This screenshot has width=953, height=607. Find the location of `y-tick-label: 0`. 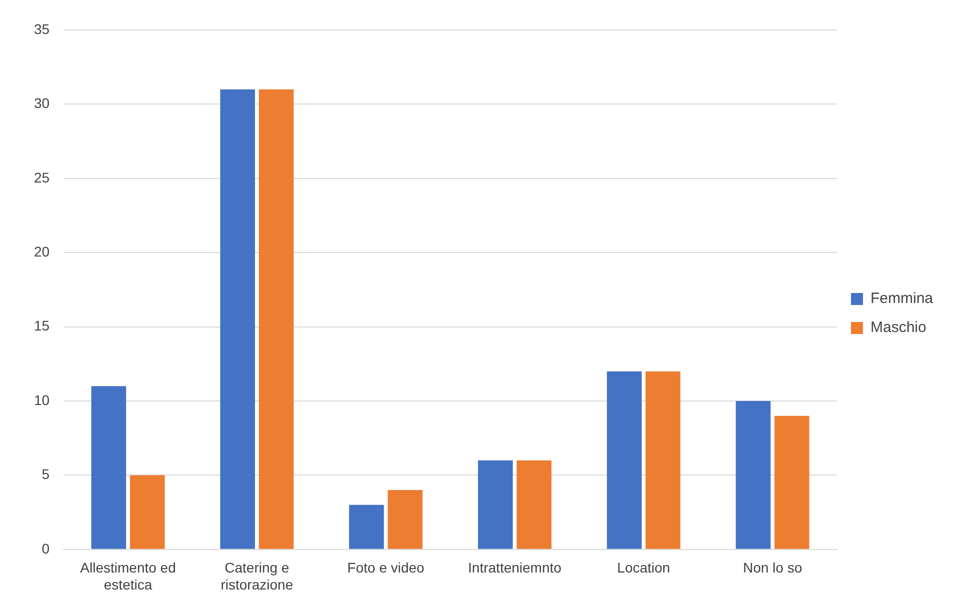

y-tick-label: 0 is located at coordinates (46, 548).